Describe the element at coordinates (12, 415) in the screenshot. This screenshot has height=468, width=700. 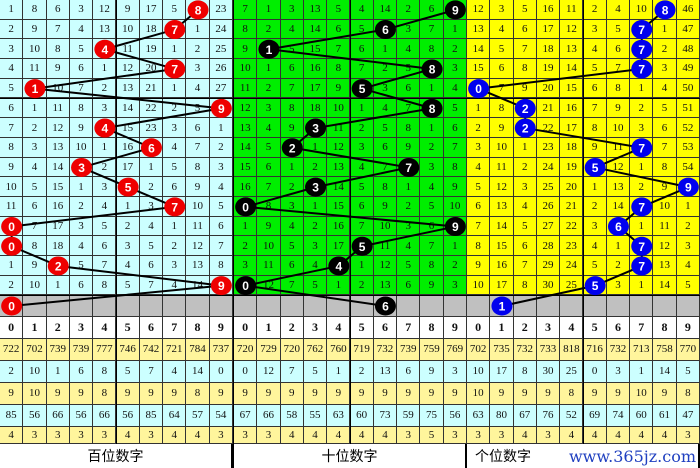
I see `stat-cell: 85` at that location.